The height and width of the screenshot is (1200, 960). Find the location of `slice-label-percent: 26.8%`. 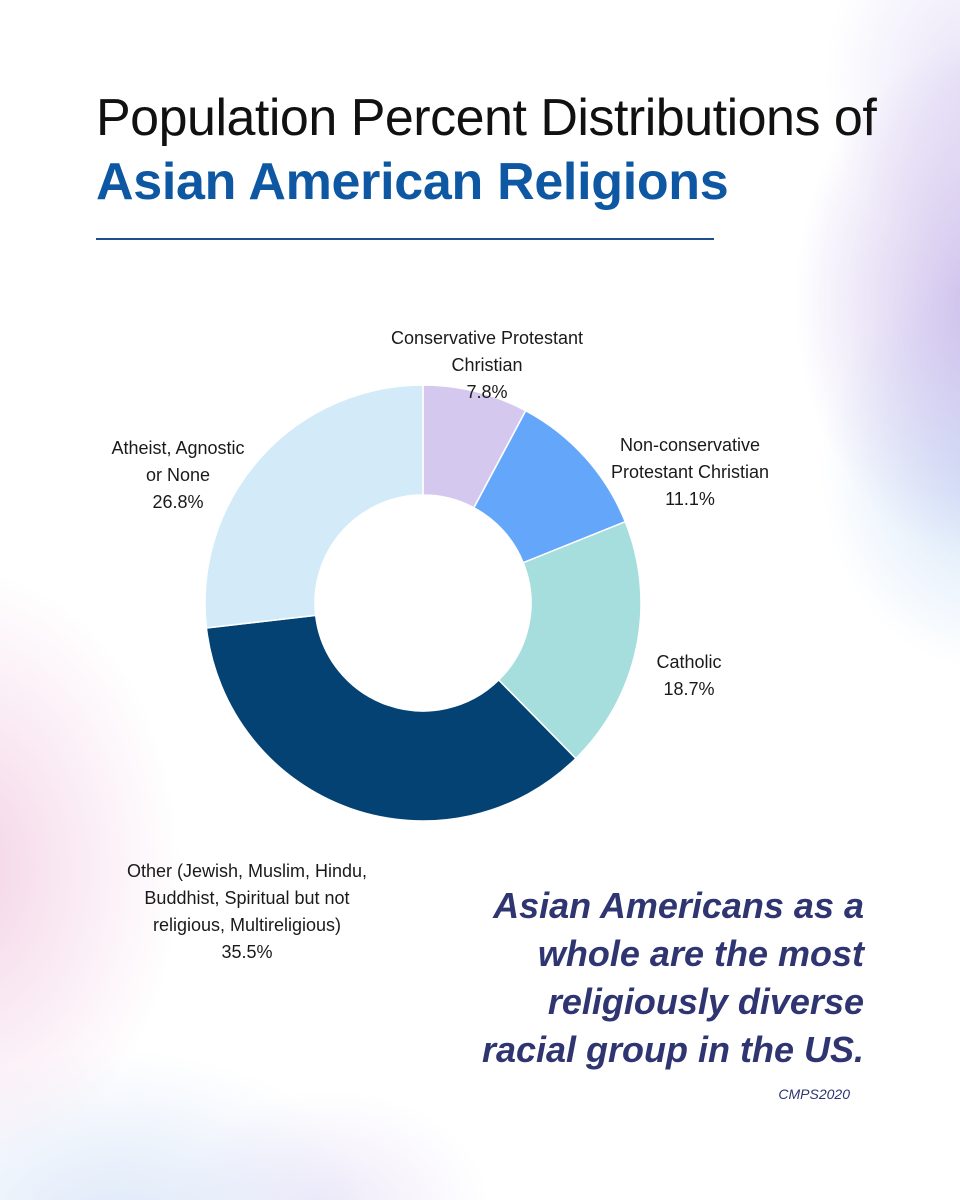

slice-label-percent: 26.8% is located at coordinates (178, 502).